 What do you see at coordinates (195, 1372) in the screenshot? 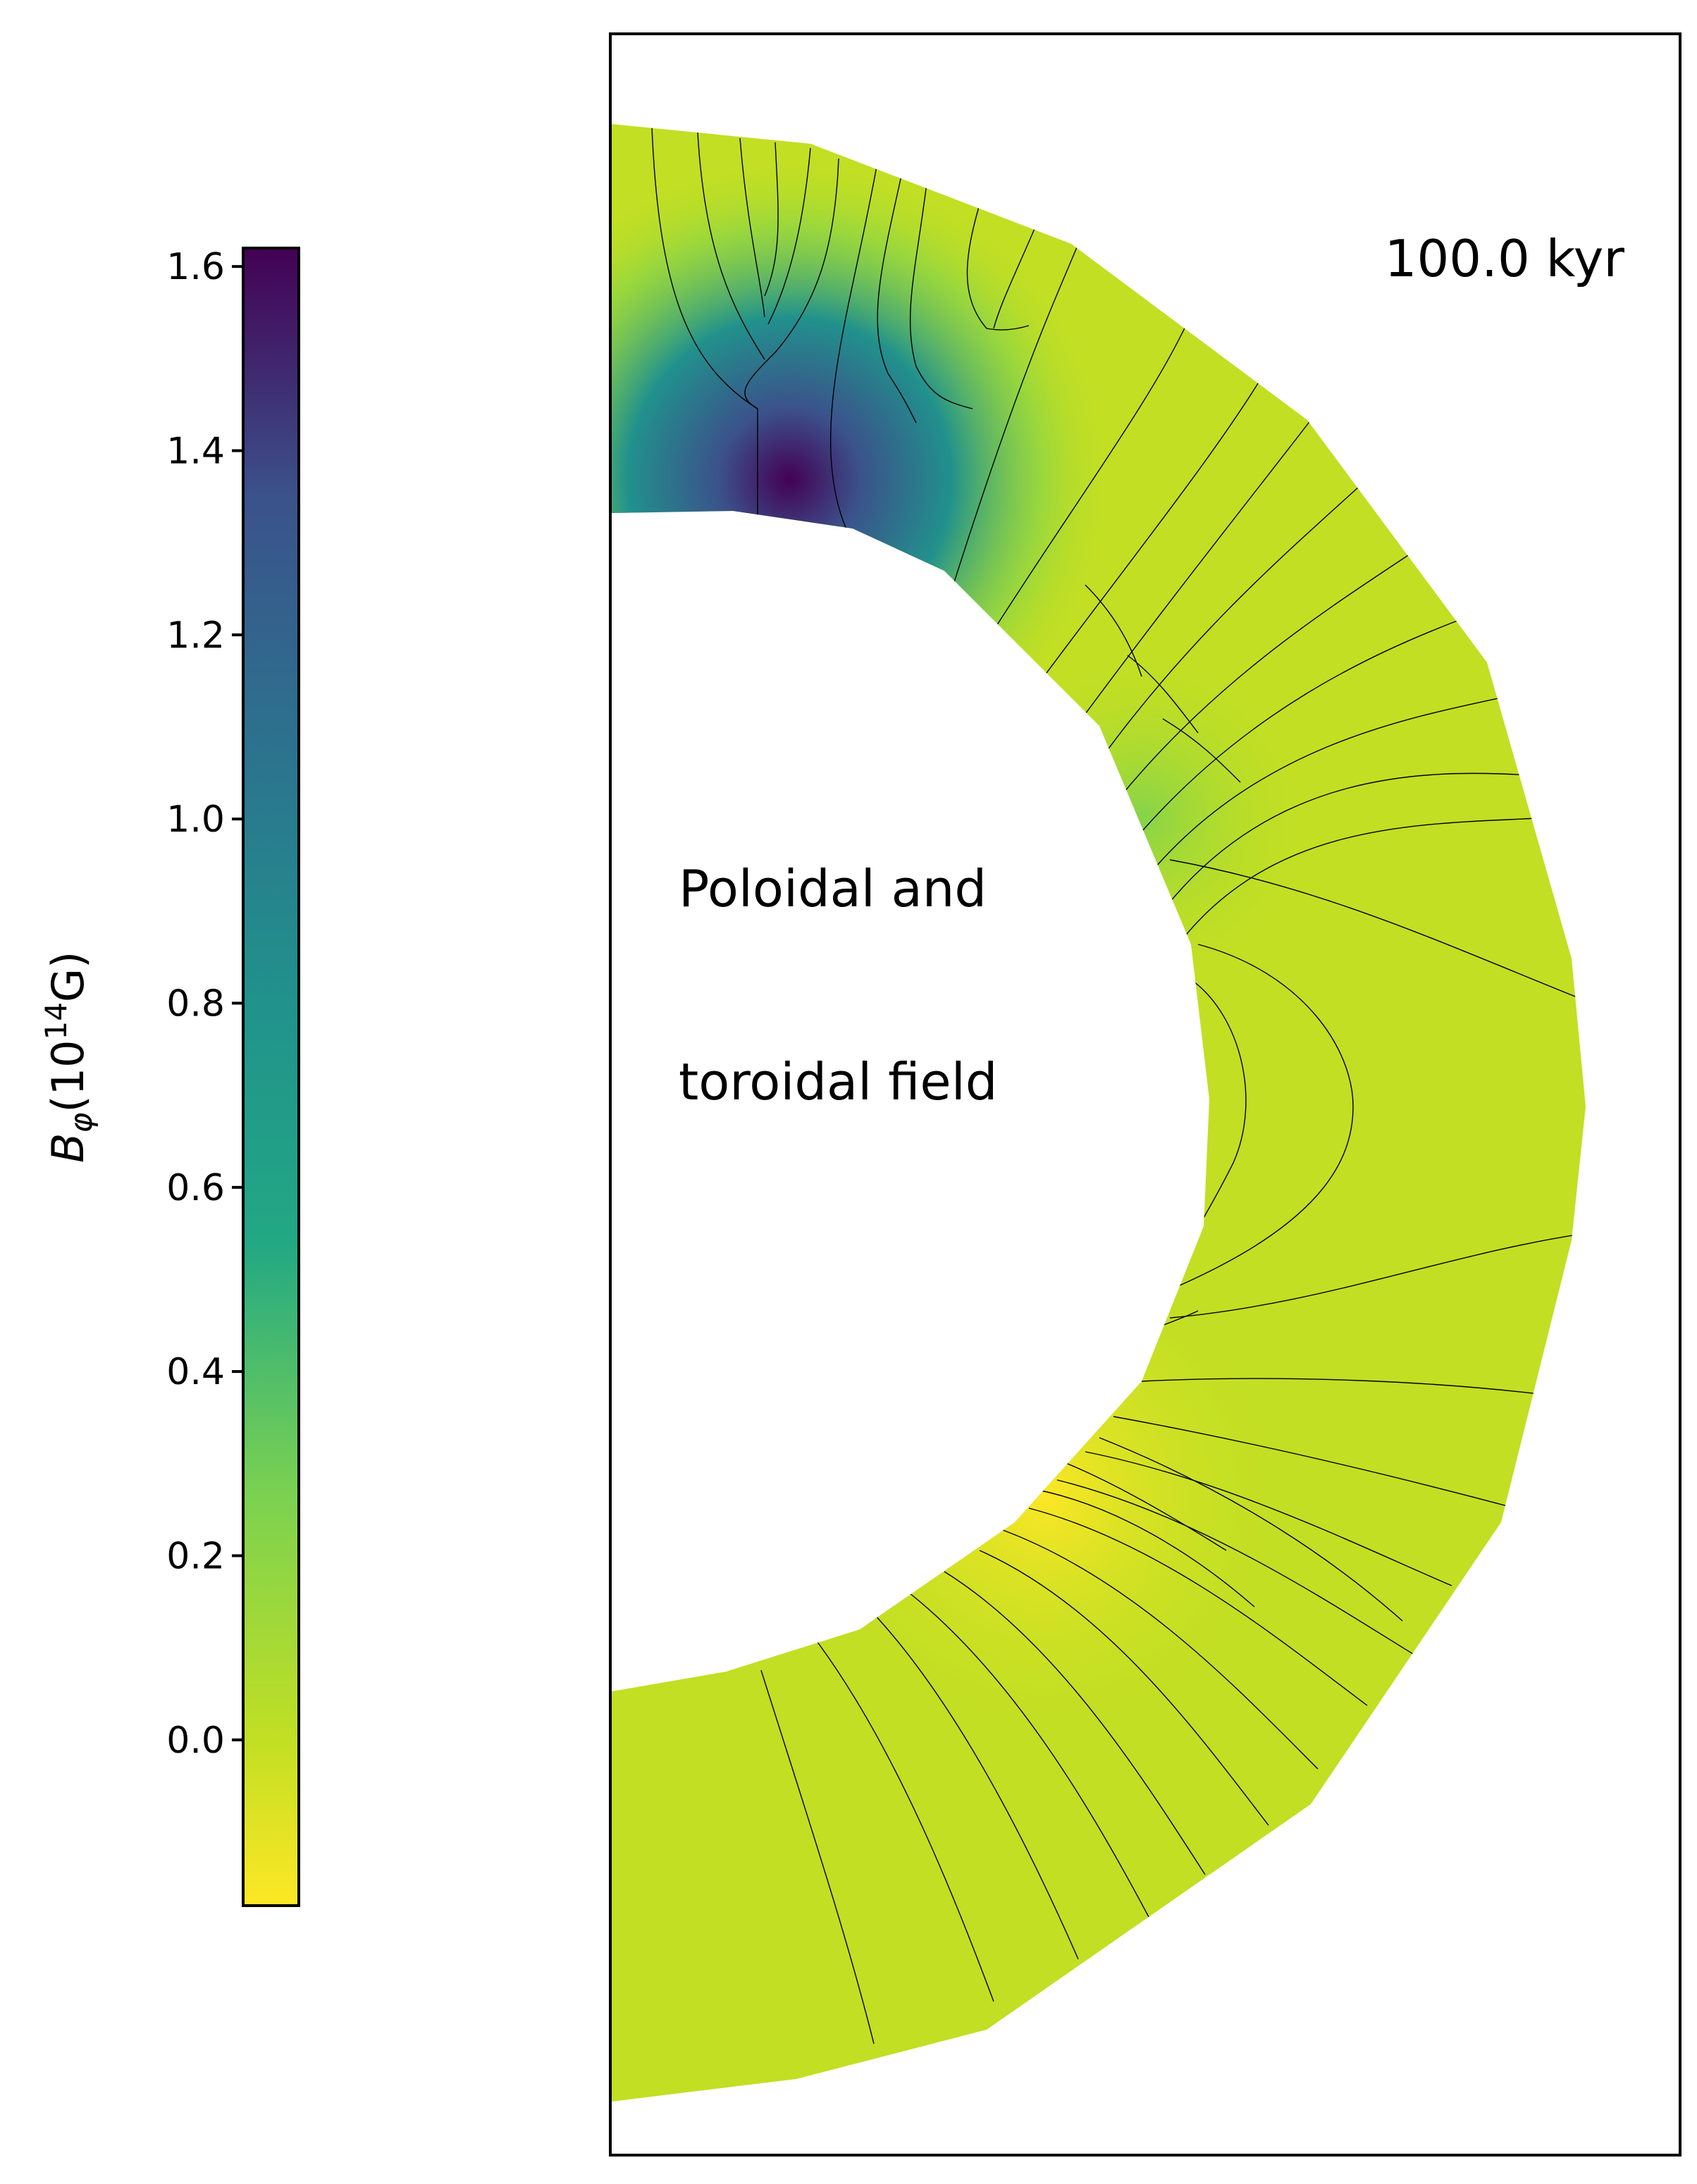
I see `colorbar-tick-label: 0.4` at bounding box center [195, 1372].